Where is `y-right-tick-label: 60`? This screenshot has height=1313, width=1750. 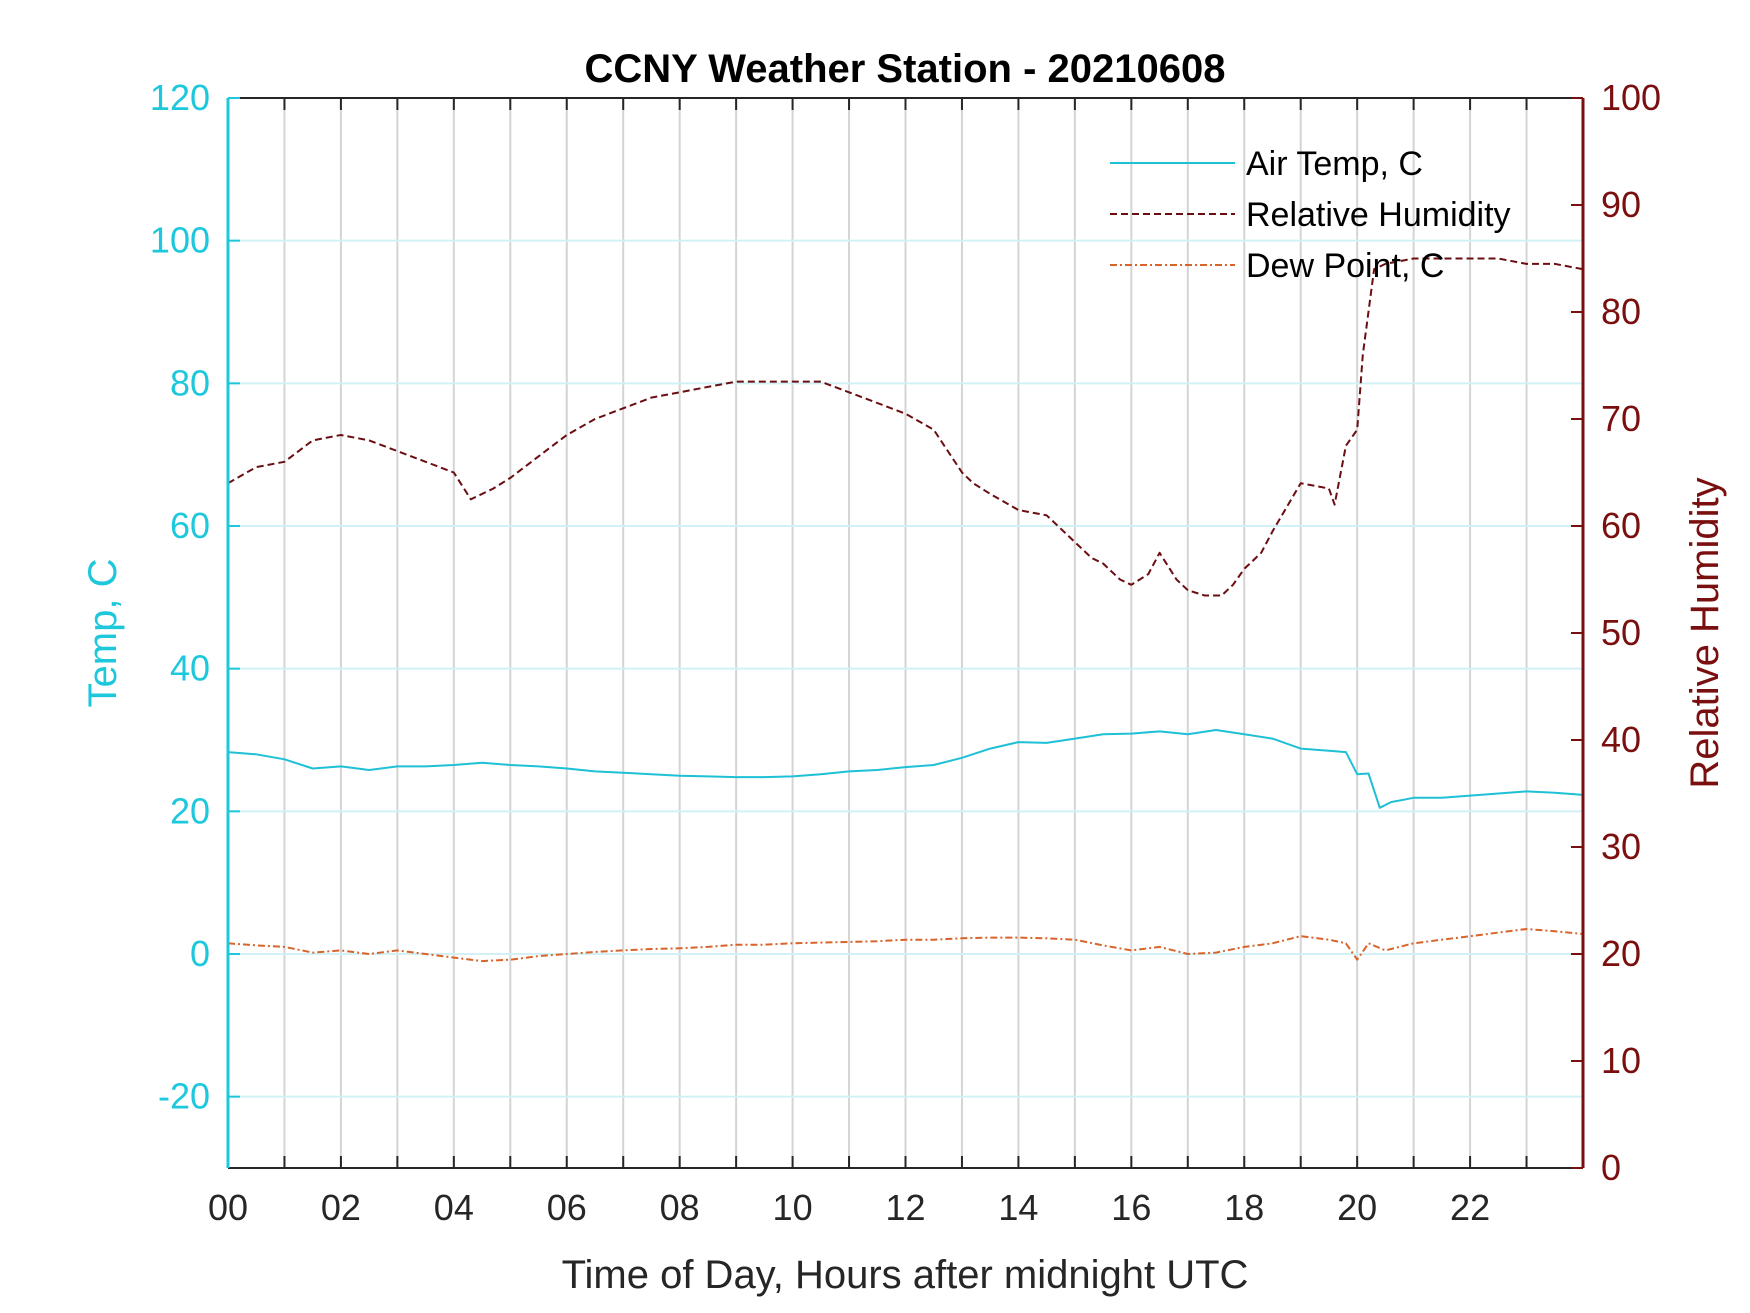
y-right-tick-label: 60 is located at coordinates (1621, 525).